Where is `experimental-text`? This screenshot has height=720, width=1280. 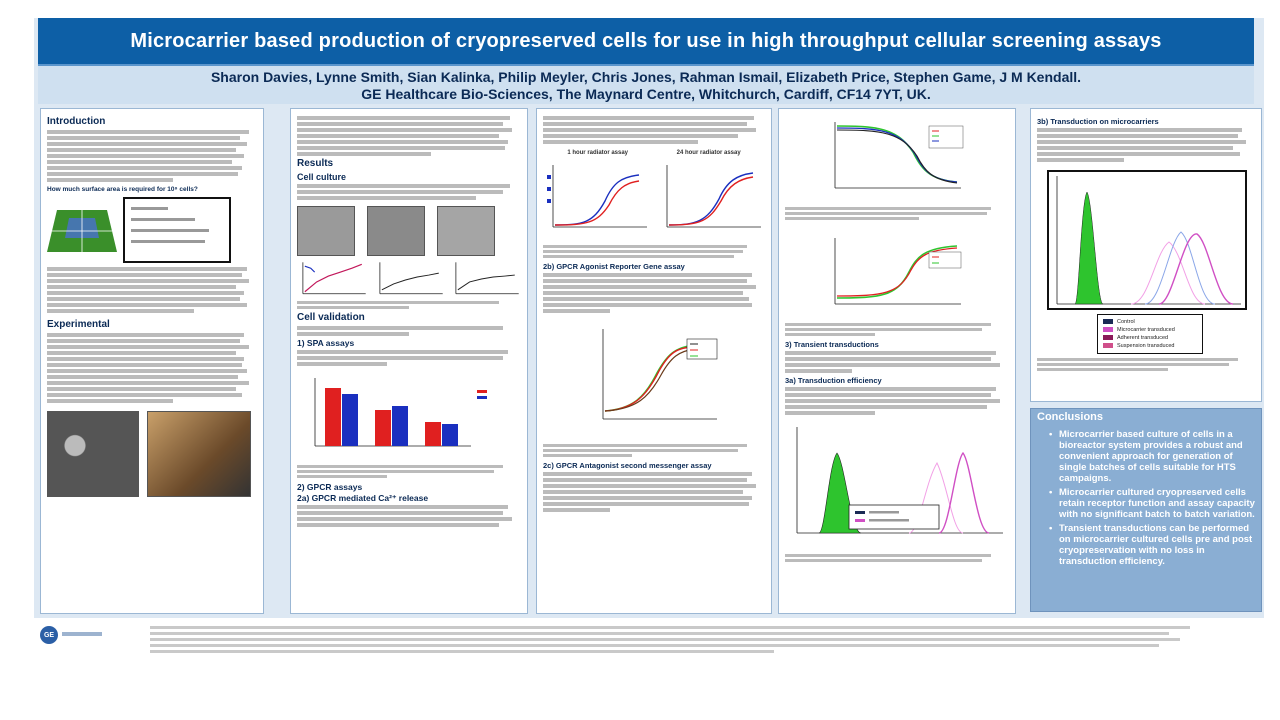 experimental-text is located at coordinates (152, 368).